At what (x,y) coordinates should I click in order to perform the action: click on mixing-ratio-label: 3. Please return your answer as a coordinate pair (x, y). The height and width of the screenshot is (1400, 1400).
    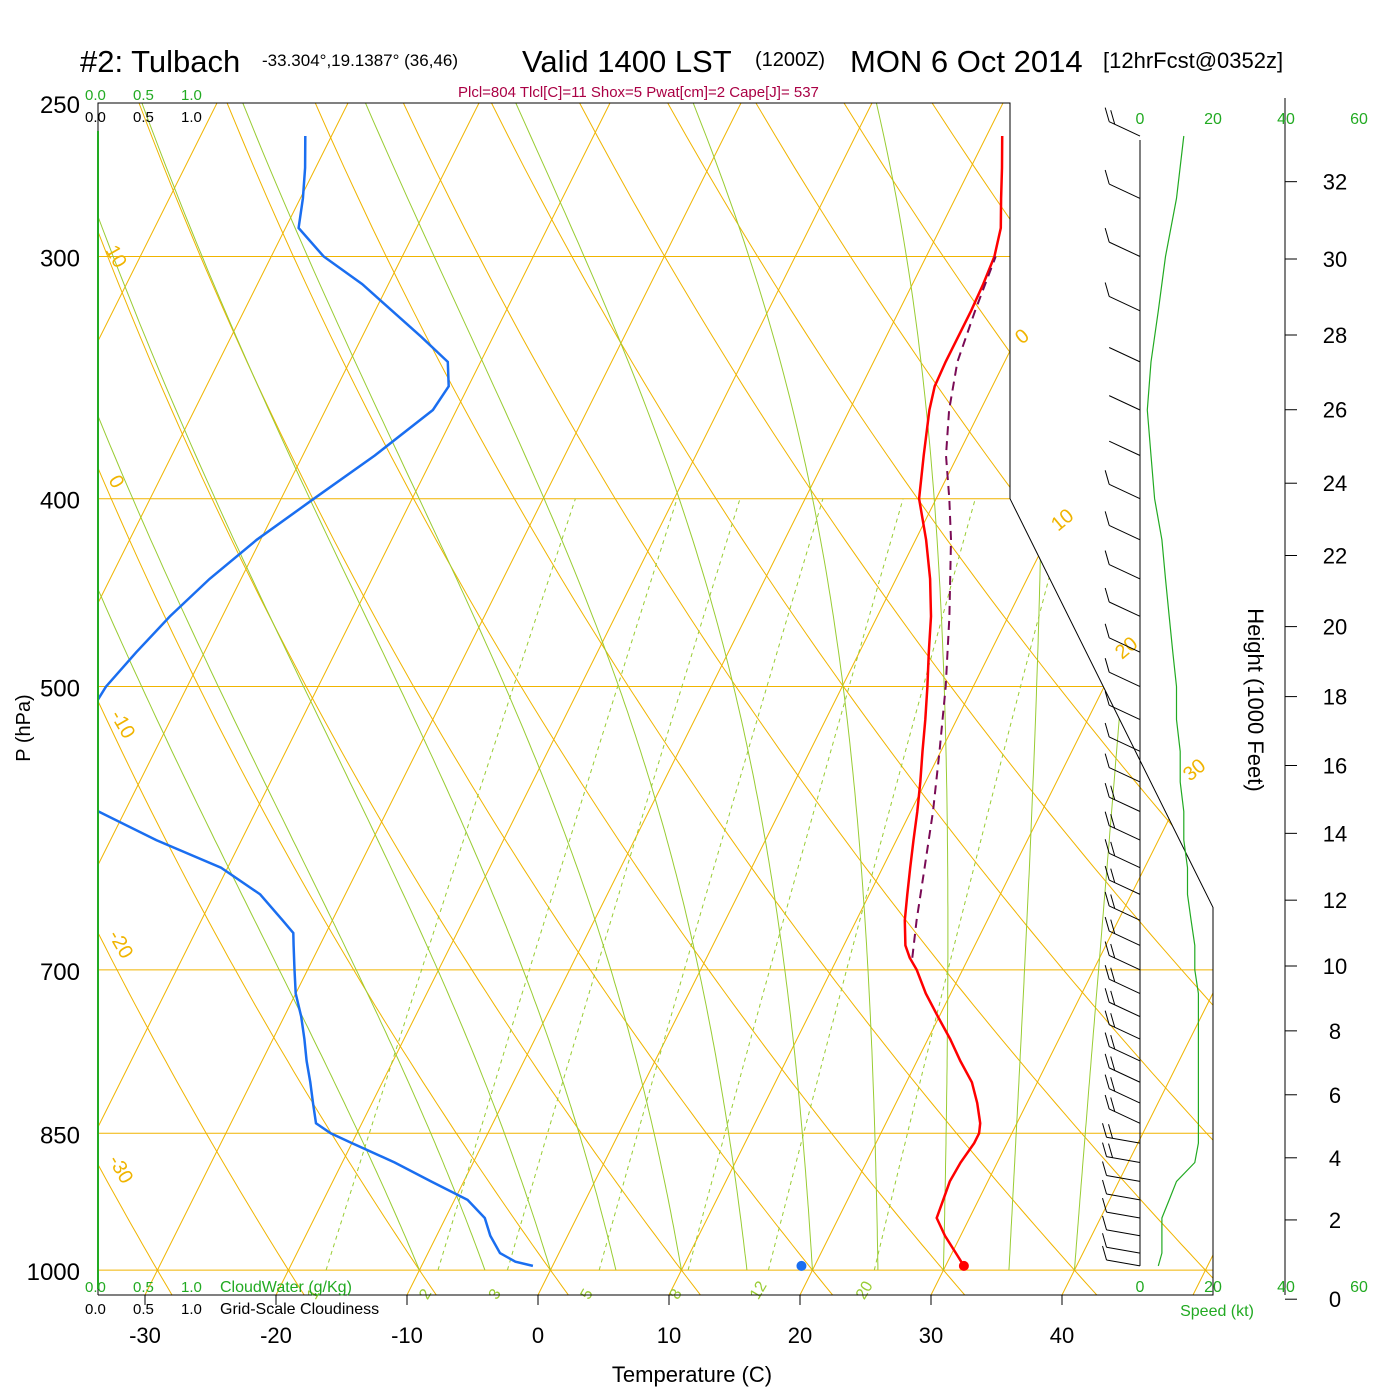
    Looking at the image, I should click on (495, 1294).